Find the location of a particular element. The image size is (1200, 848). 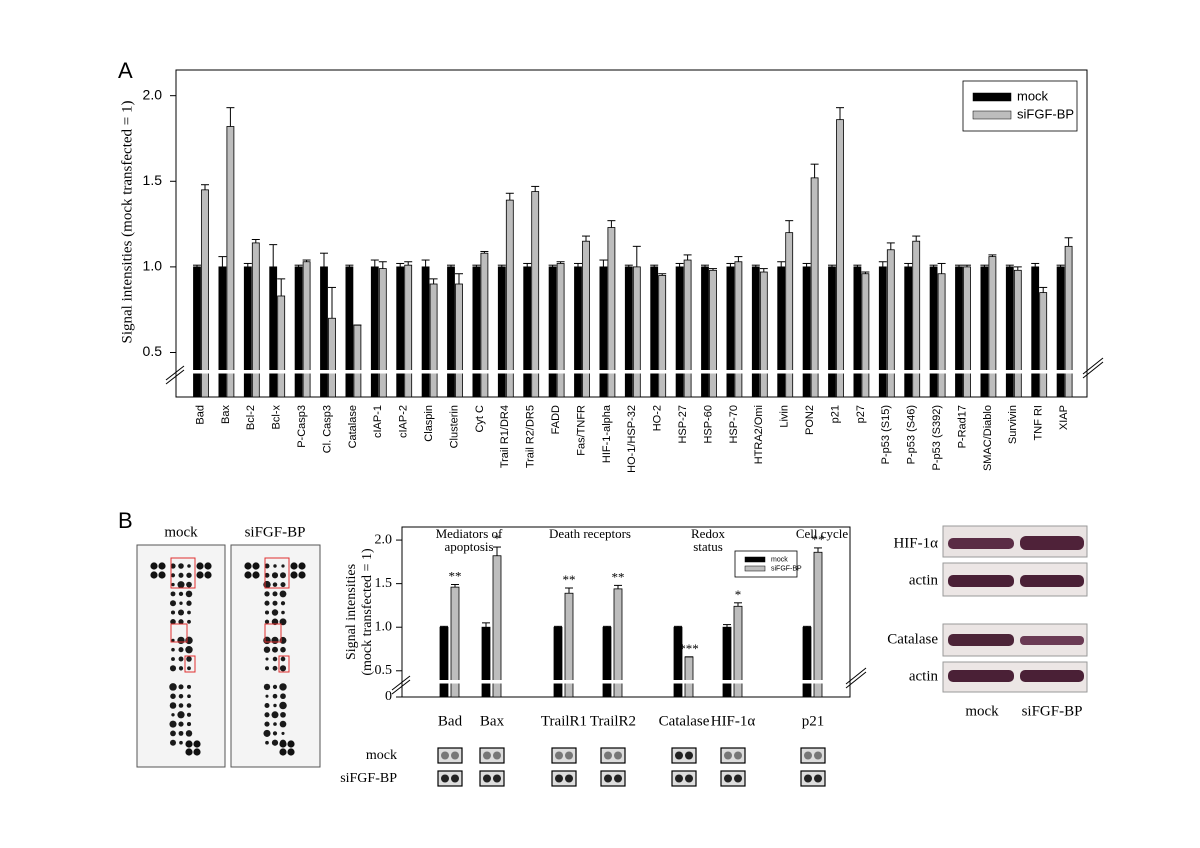

blot-label: Catalase is located at coordinates (912, 639).